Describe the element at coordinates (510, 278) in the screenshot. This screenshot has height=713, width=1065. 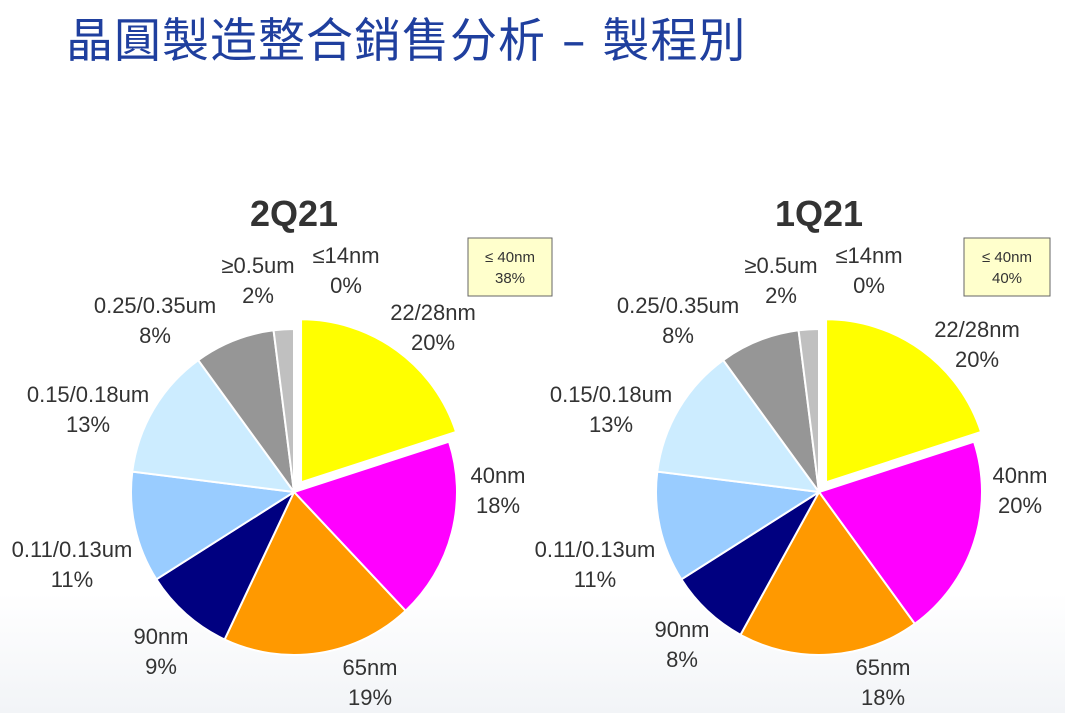
I see `highlight-box-line2: 38%` at that location.